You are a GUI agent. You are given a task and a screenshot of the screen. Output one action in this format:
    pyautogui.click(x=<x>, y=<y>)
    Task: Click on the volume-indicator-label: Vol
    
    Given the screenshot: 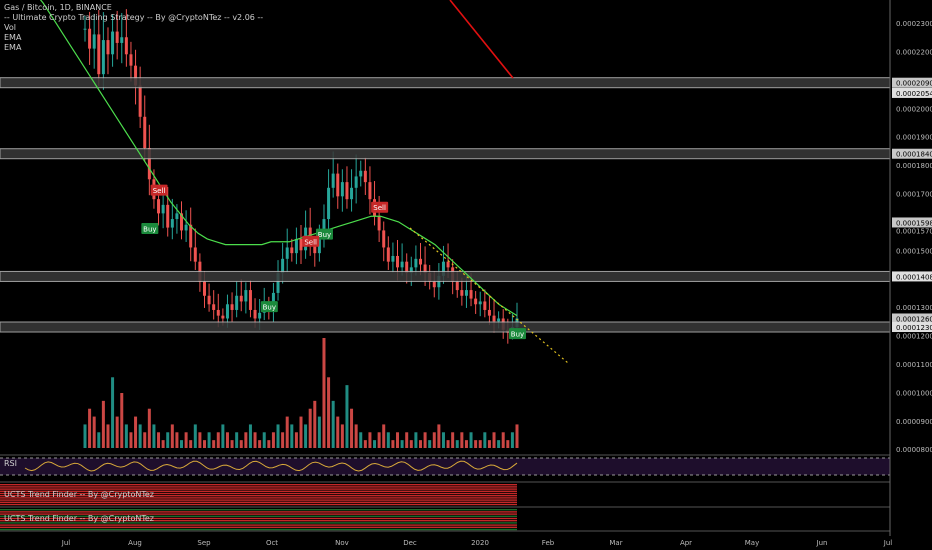 What is the action you would take?
    pyautogui.click(x=10, y=27)
    